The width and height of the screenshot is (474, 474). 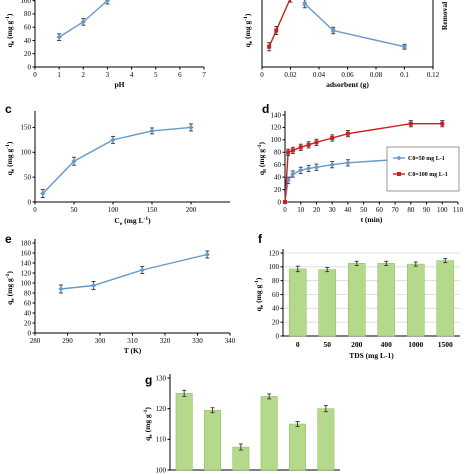 What do you see at coordinates (59, 75) in the screenshot?
I see `x-tick-label: 1` at bounding box center [59, 75].